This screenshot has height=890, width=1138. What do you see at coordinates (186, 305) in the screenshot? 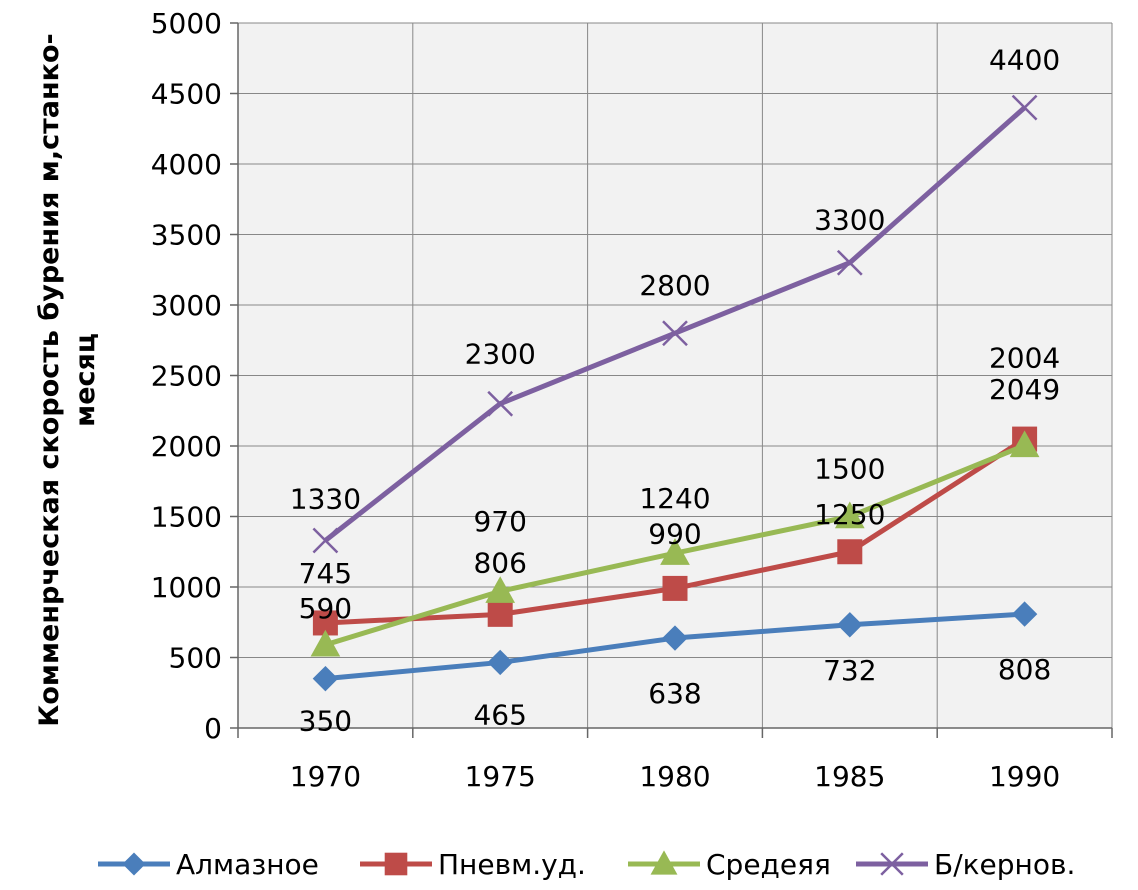
I see `y-tick-label: 3000` at bounding box center [186, 305].